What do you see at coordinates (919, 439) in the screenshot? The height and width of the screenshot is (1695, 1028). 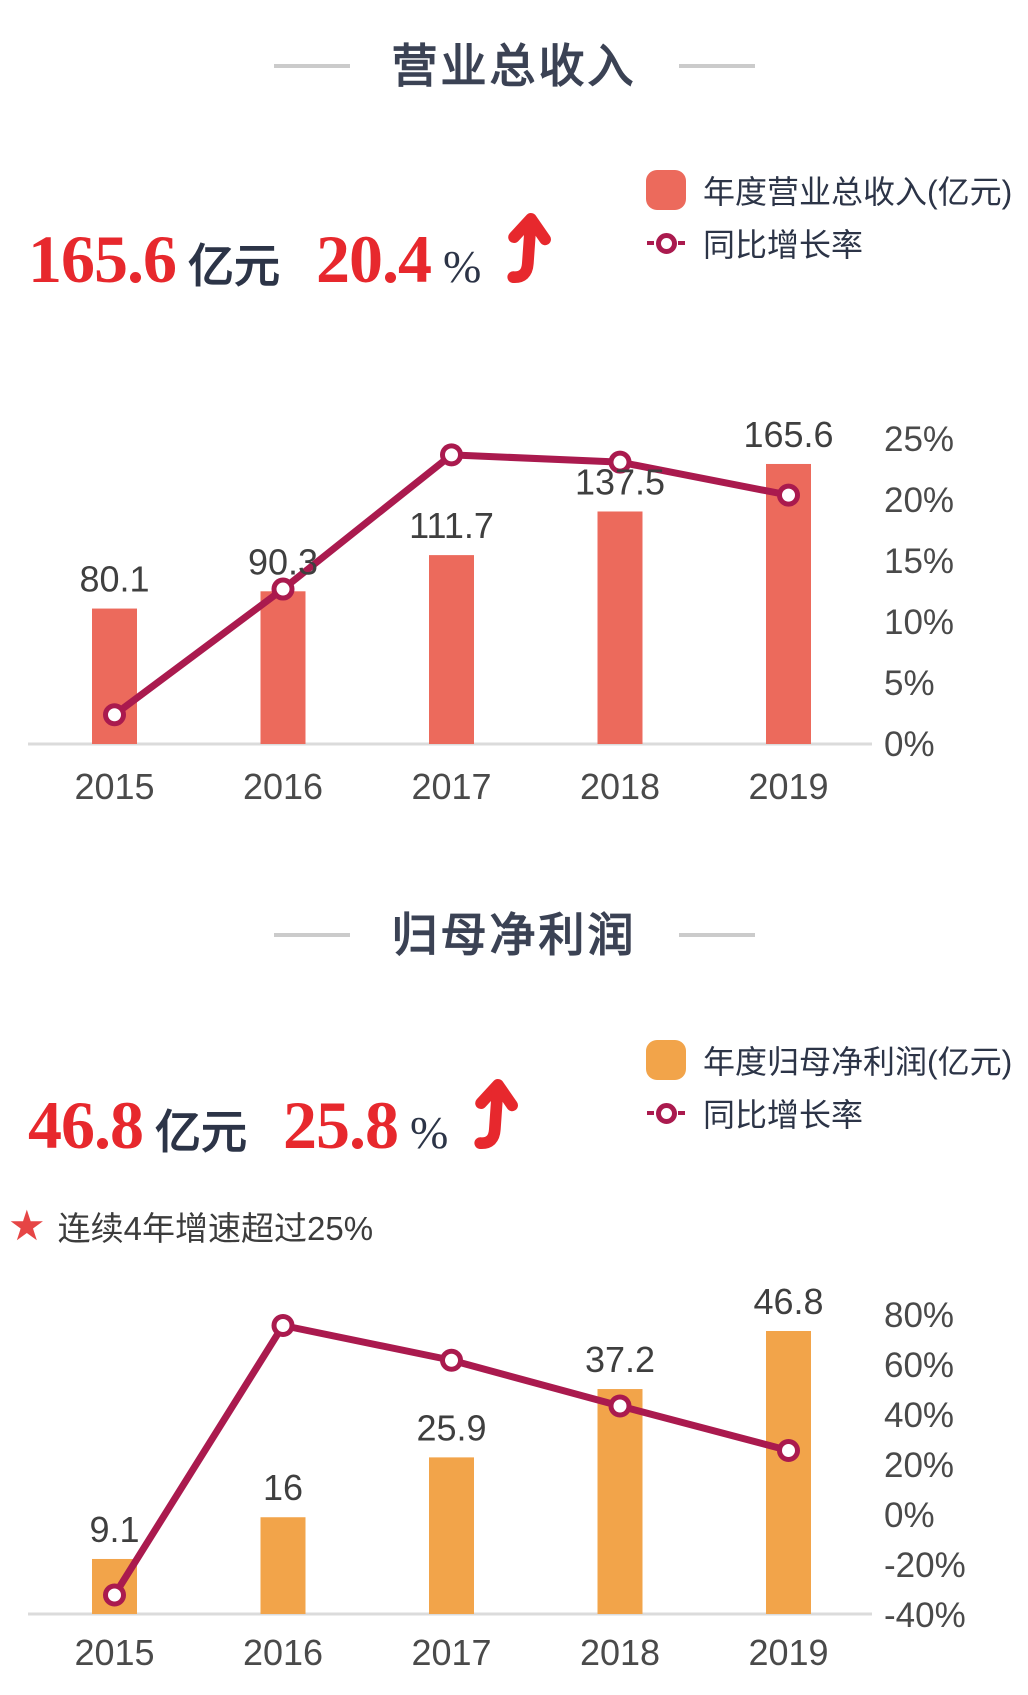 I see `right-axis-tick: 25%` at bounding box center [919, 439].